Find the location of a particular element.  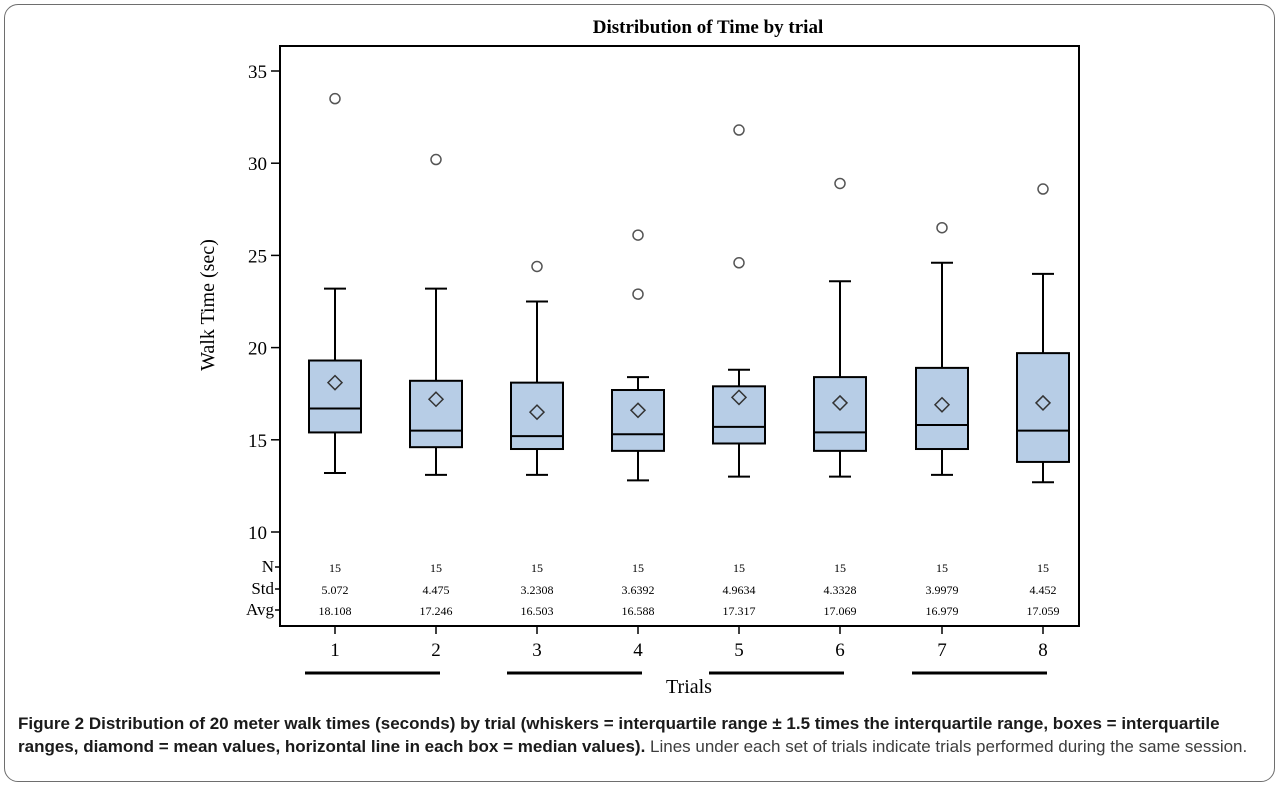

x-axis-label: Trials is located at coordinates (689, 687).